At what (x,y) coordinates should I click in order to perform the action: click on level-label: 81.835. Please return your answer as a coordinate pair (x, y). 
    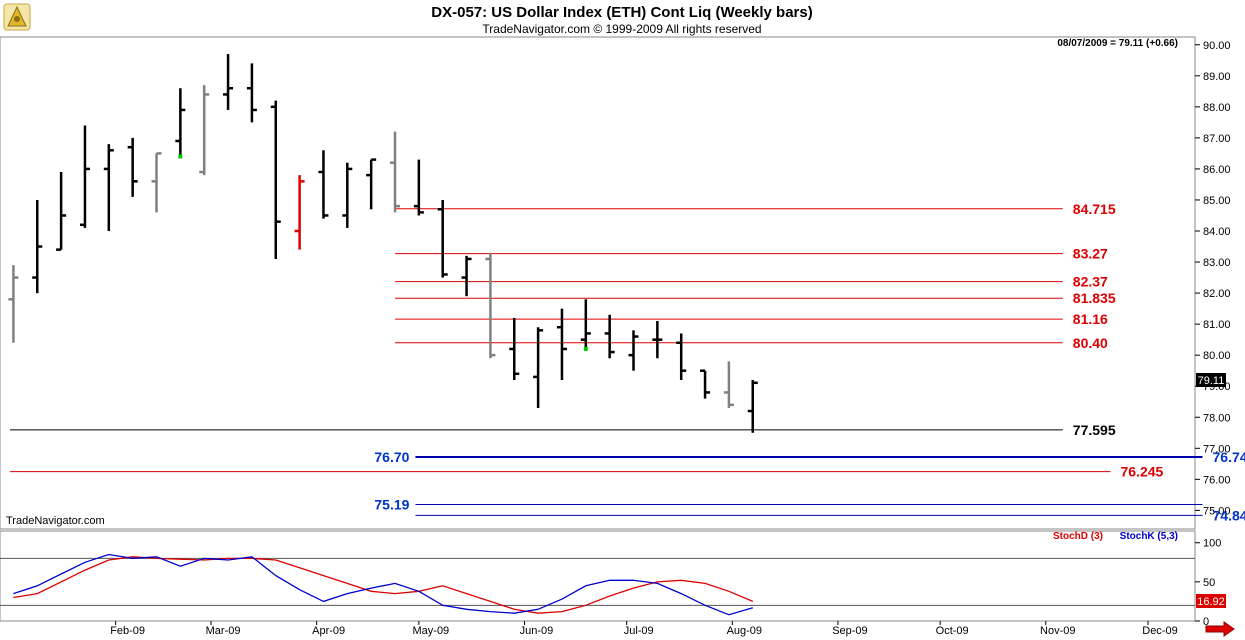
    Looking at the image, I should click on (1094, 298).